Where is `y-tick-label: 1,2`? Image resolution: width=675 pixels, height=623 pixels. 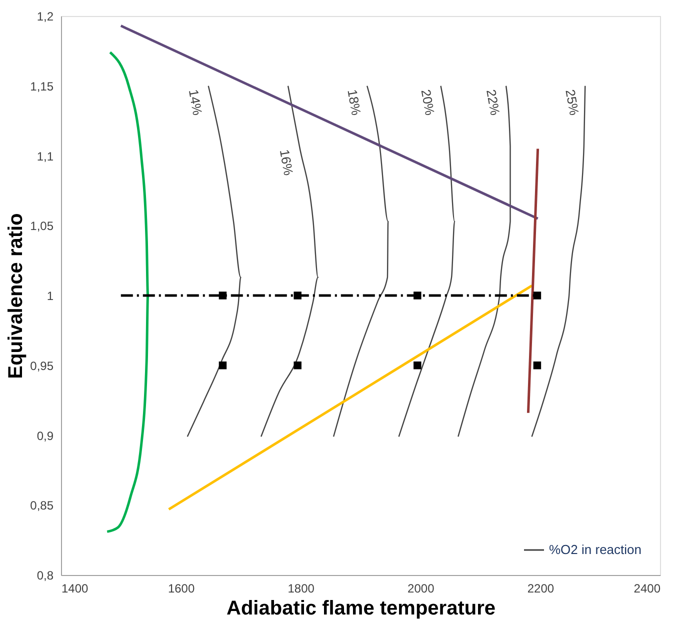 y-tick-label: 1,2 is located at coordinates (45, 17).